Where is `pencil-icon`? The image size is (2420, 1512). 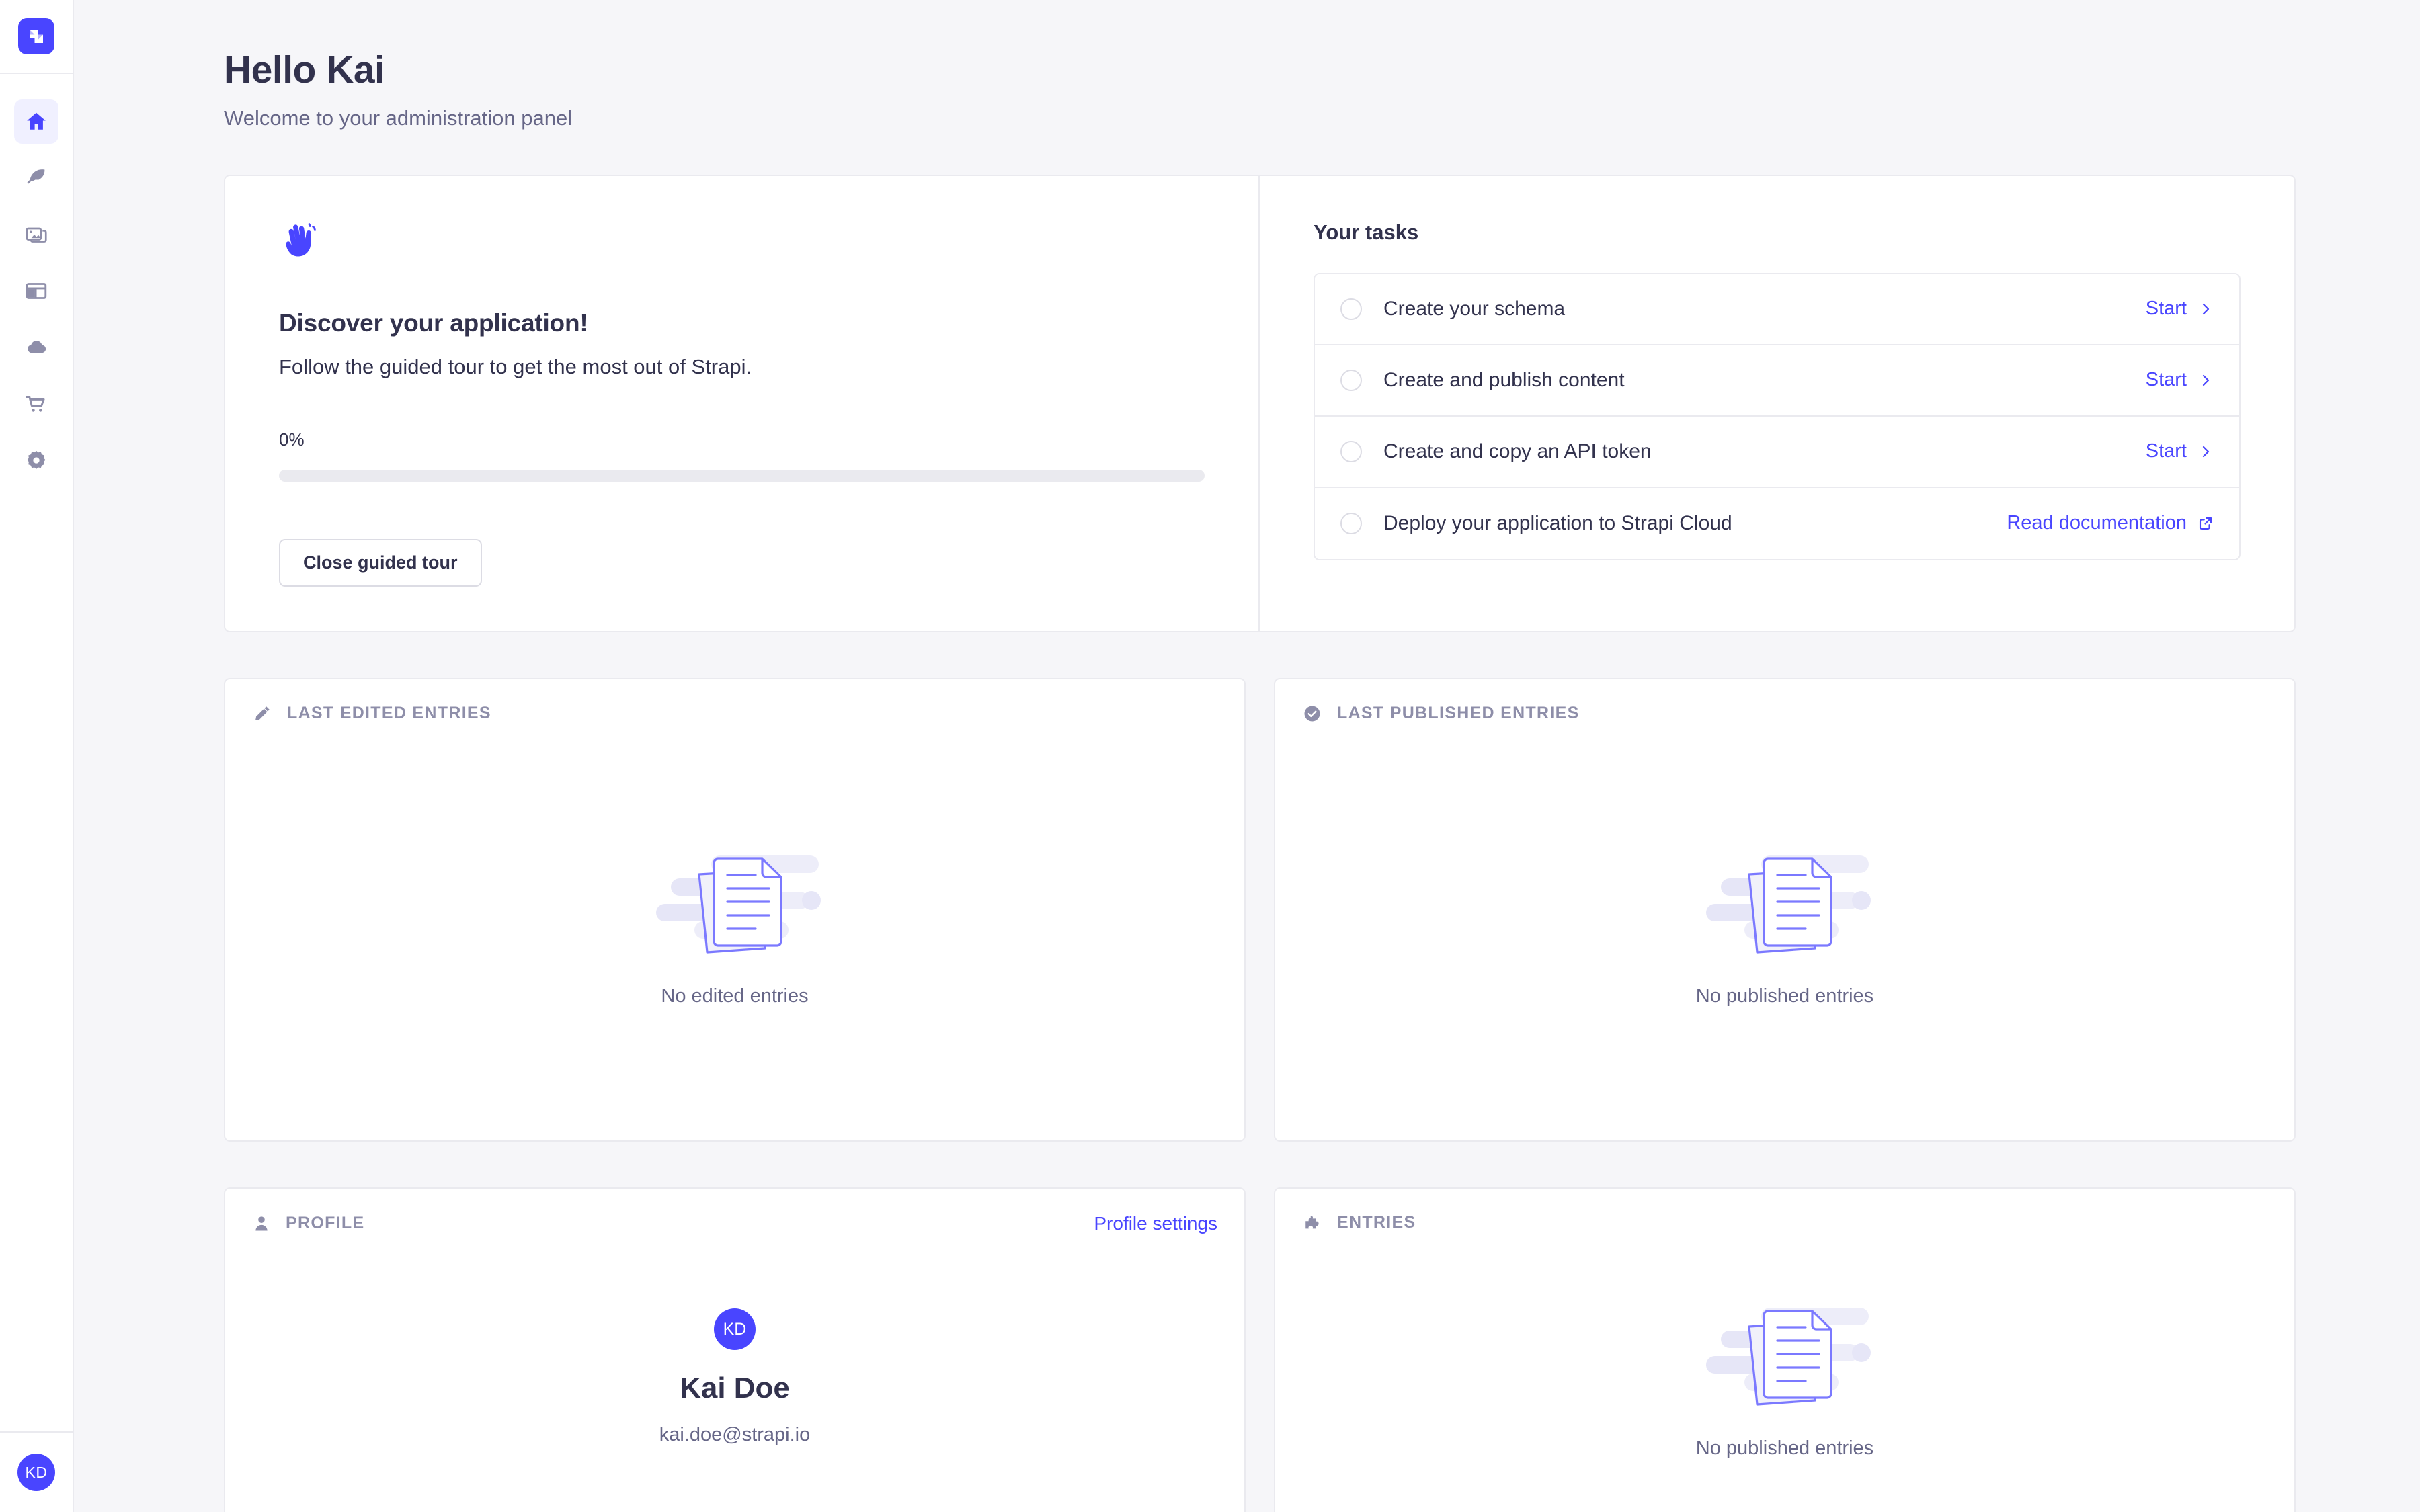 pencil-icon is located at coordinates (262, 713).